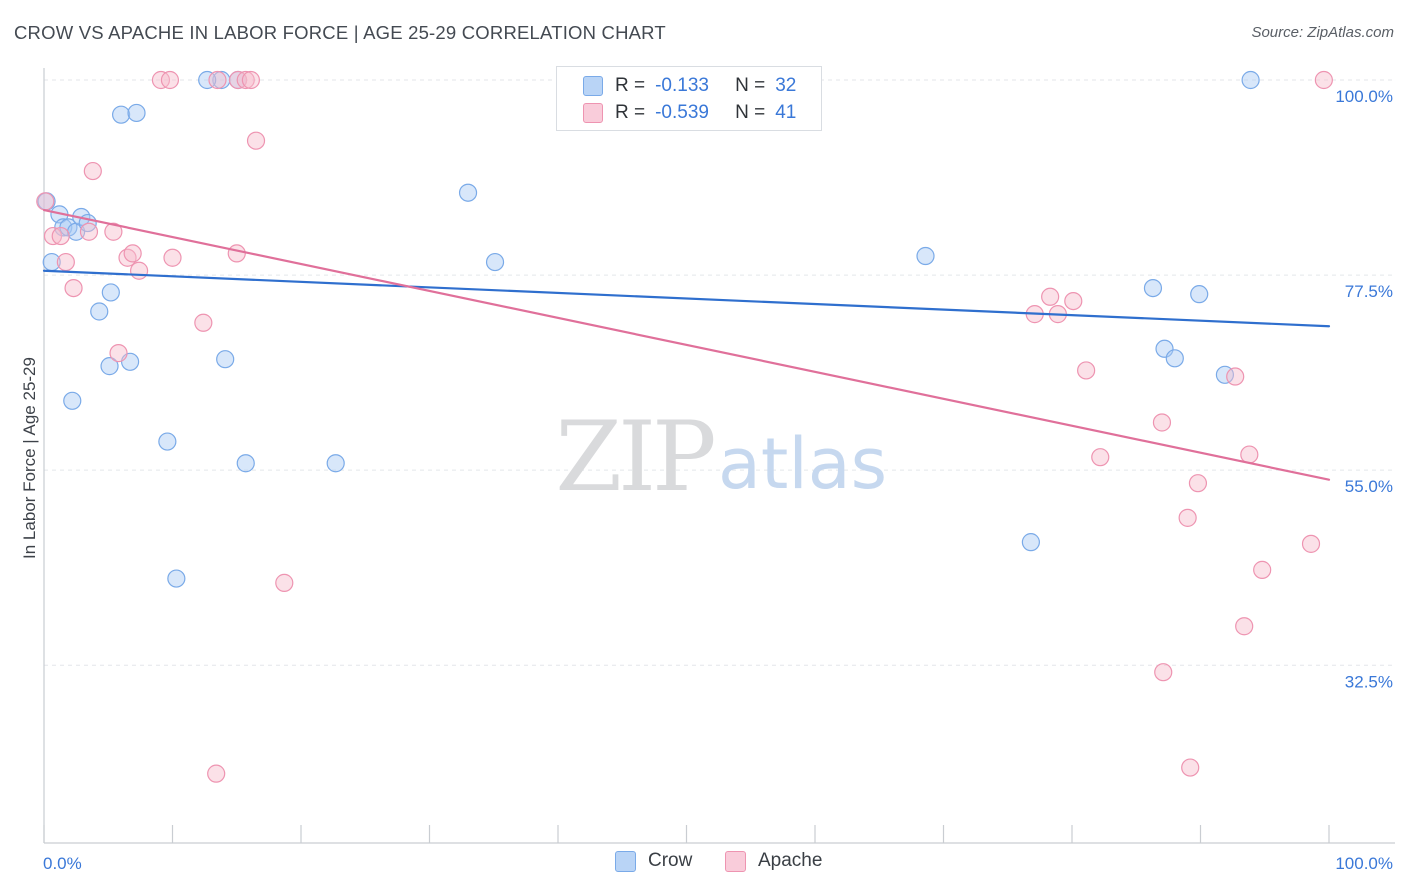 Image resolution: width=1406 pixels, height=892 pixels. Describe the element at coordinates (62, 863) in the screenshot. I see `x-tick-label: 0.0%` at that location.